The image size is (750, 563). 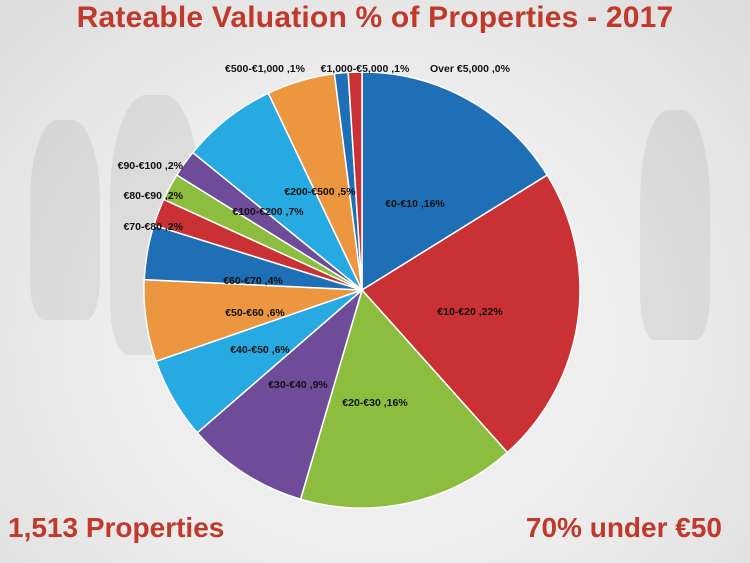 I want to click on slice-label-80-90: €80-€90 ,2%, so click(x=153, y=196).